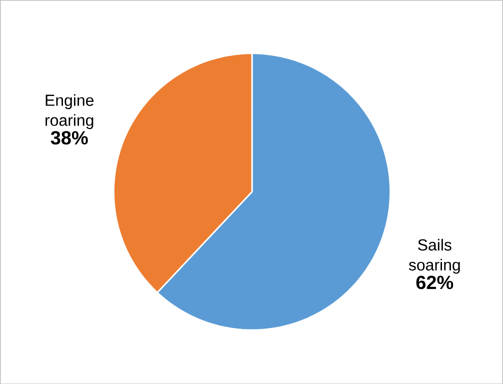 This screenshot has width=503, height=384. Describe the element at coordinates (69, 137) in the screenshot. I see `data-label: 38%` at that location.